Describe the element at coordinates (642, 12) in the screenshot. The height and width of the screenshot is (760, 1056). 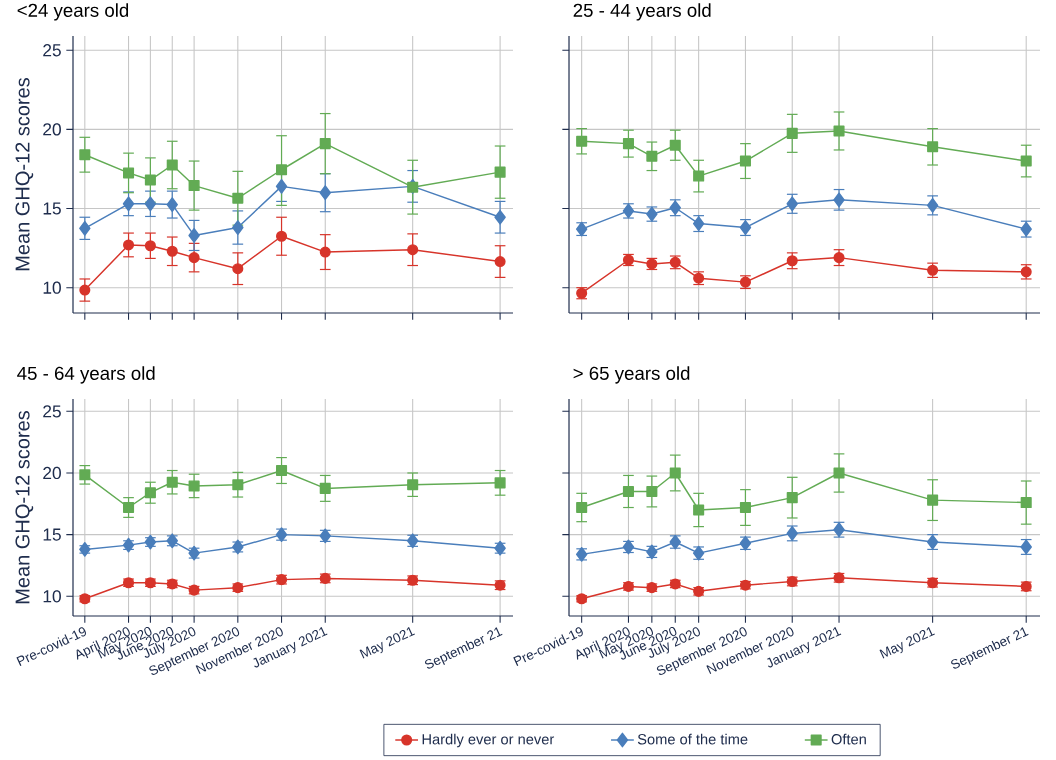
I see `chart-title: 25 - 44 years old` at that location.